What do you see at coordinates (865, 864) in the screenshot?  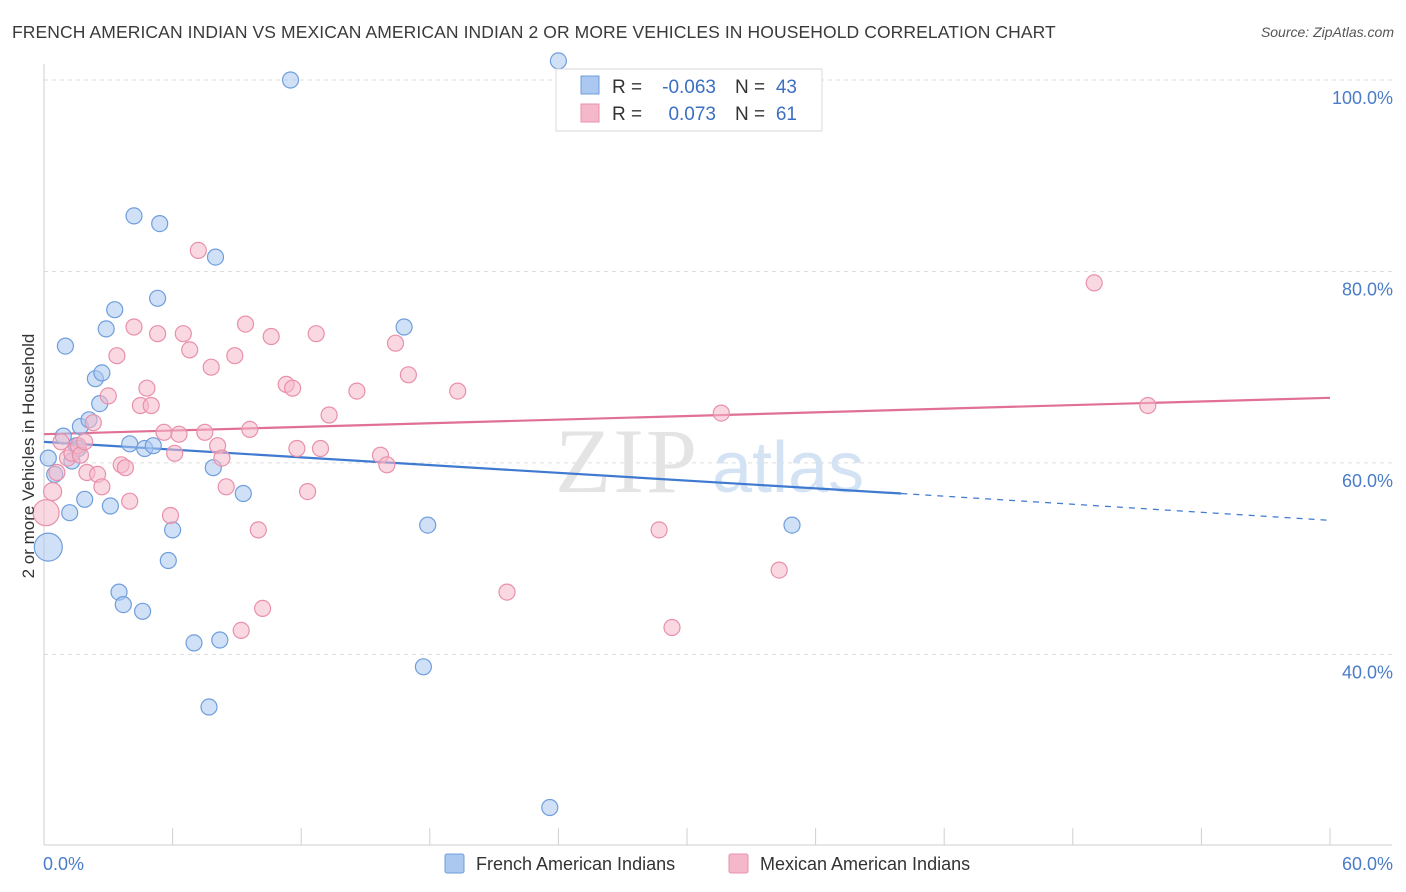 I see `bottom-legend-label-mexican: Mexican American Indians` at bounding box center [865, 864].